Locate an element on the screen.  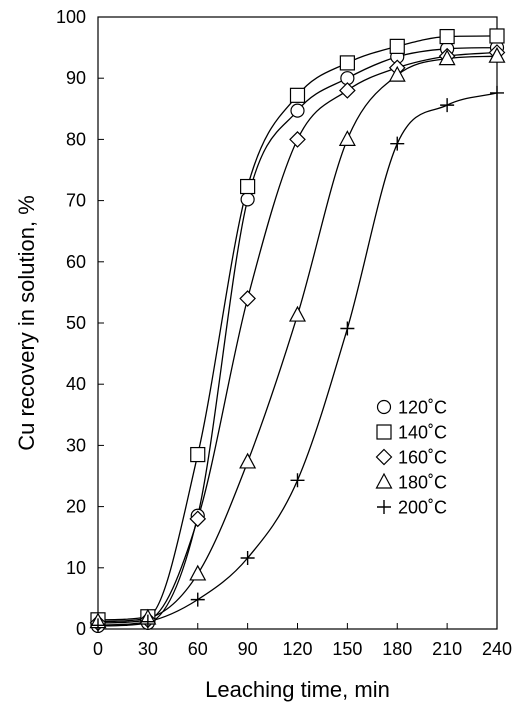
y-tick-label: 100 is located at coordinates (71, 17).